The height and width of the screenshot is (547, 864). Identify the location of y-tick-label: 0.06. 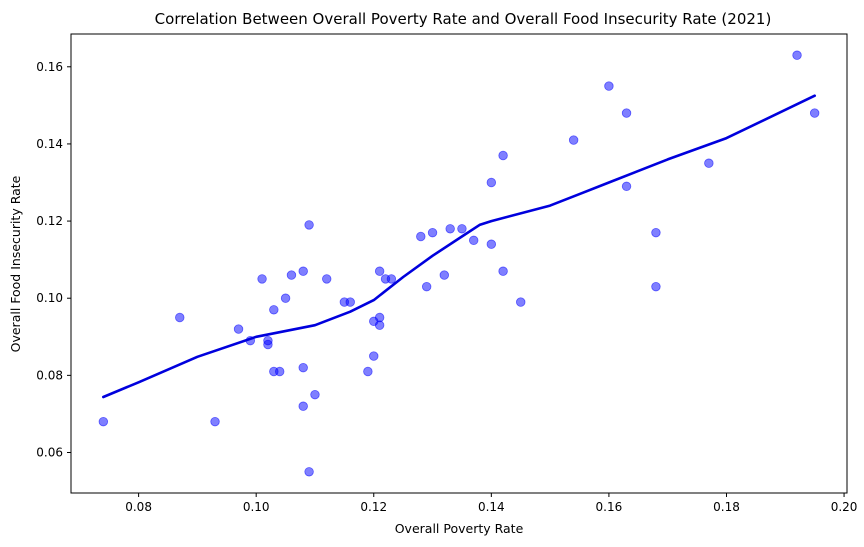
(49, 453).